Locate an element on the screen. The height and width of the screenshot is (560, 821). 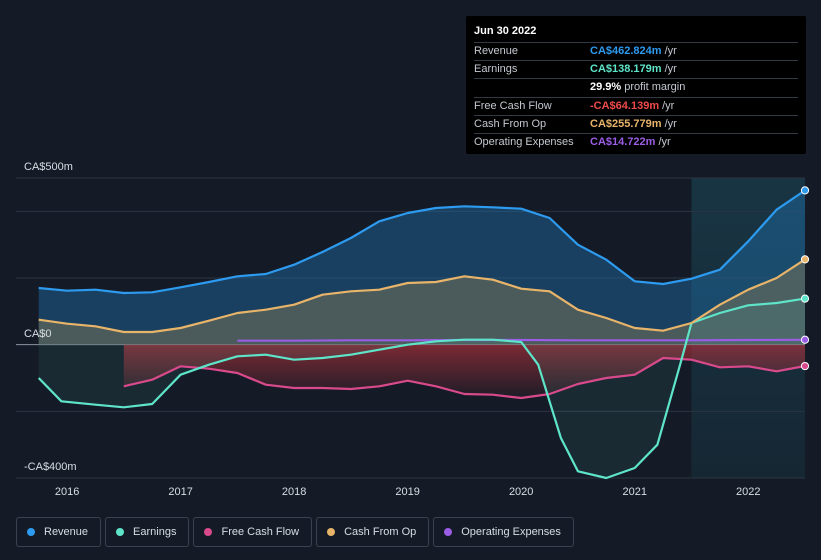
tooltip-label is located at coordinates (532, 87).